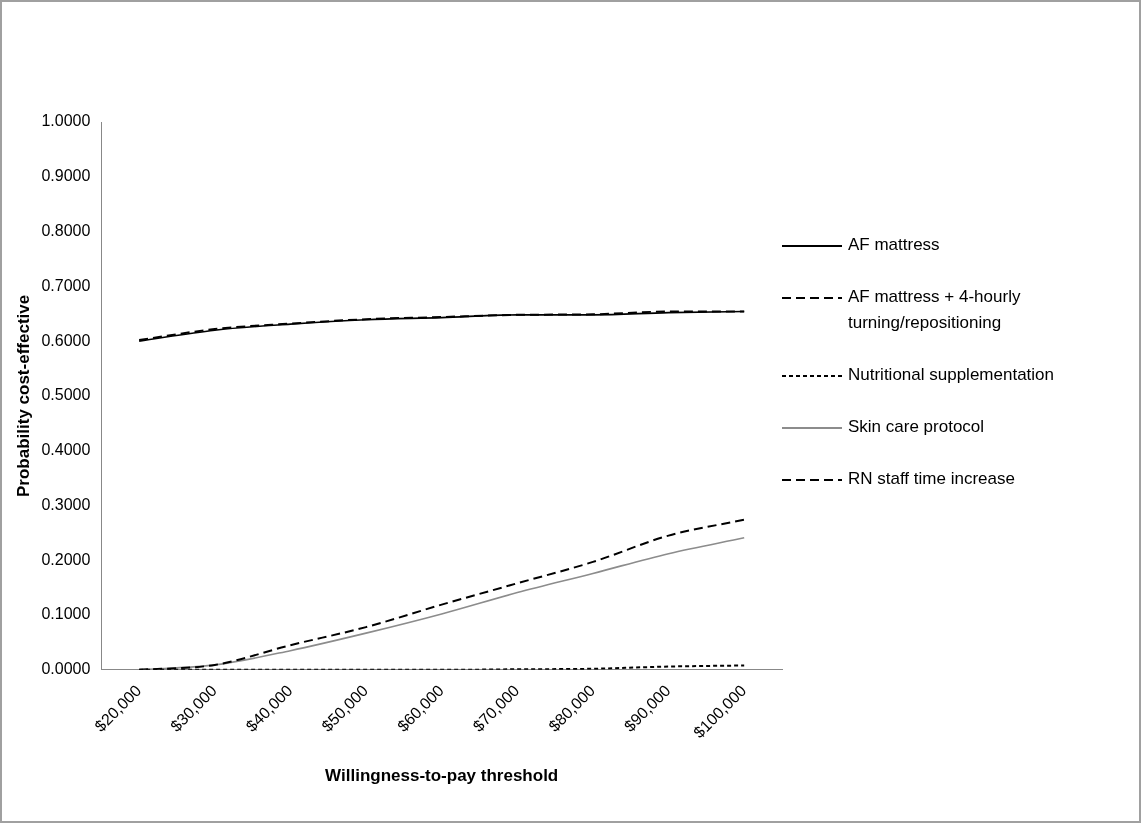  I want to click on y-axis-title: Probability cost-effective, so click(23, 395).